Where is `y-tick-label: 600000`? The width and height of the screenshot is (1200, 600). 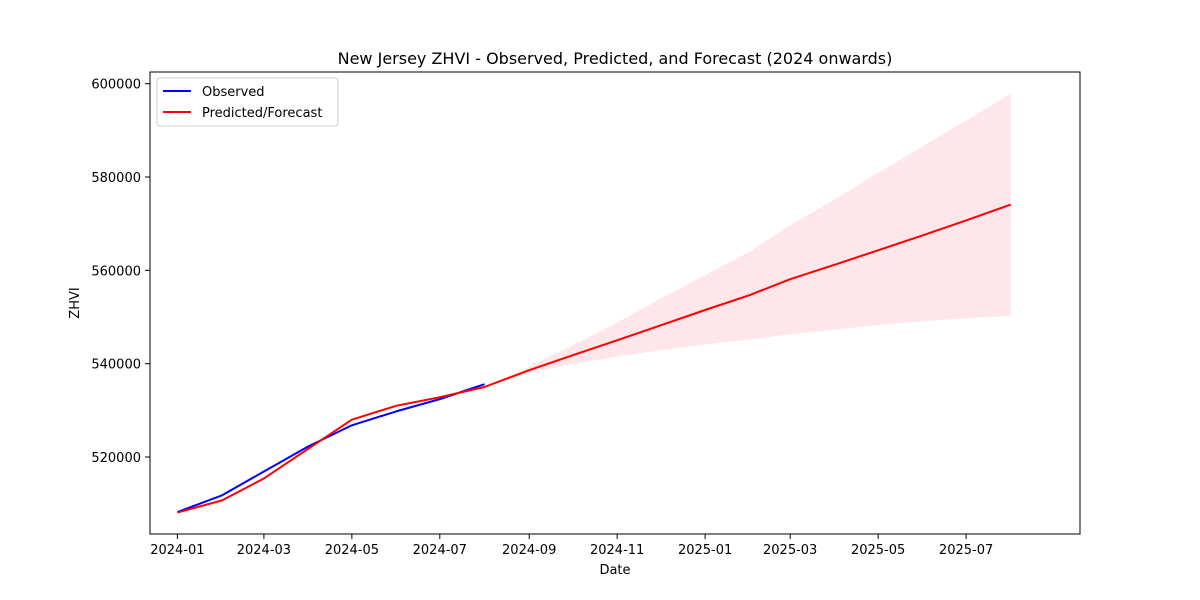
y-tick-label: 600000 is located at coordinates (116, 85).